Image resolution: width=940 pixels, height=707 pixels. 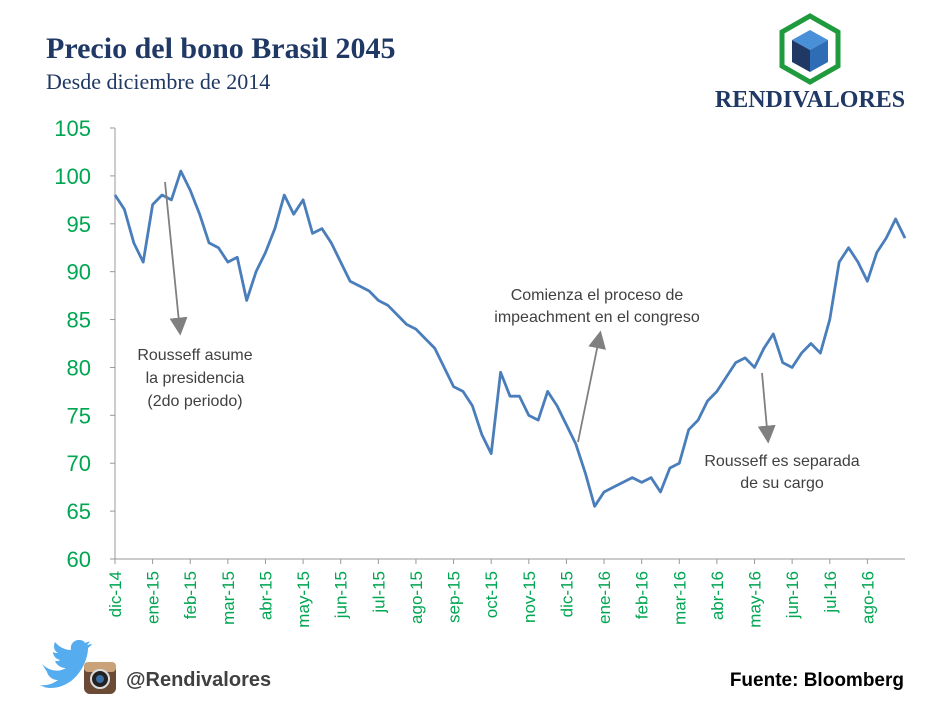 What do you see at coordinates (830, 592) in the screenshot?
I see `x-tick-label: jul-16` at bounding box center [830, 592].